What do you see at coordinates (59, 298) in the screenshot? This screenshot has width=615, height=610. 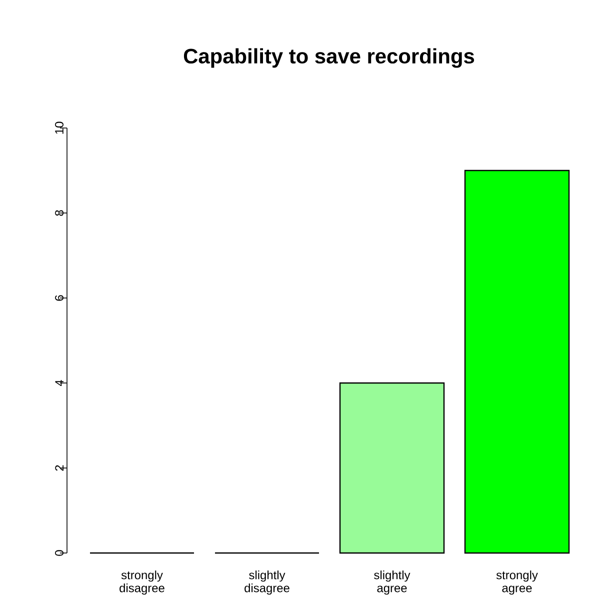 I see `y-tick-label: 6` at bounding box center [59, 298].